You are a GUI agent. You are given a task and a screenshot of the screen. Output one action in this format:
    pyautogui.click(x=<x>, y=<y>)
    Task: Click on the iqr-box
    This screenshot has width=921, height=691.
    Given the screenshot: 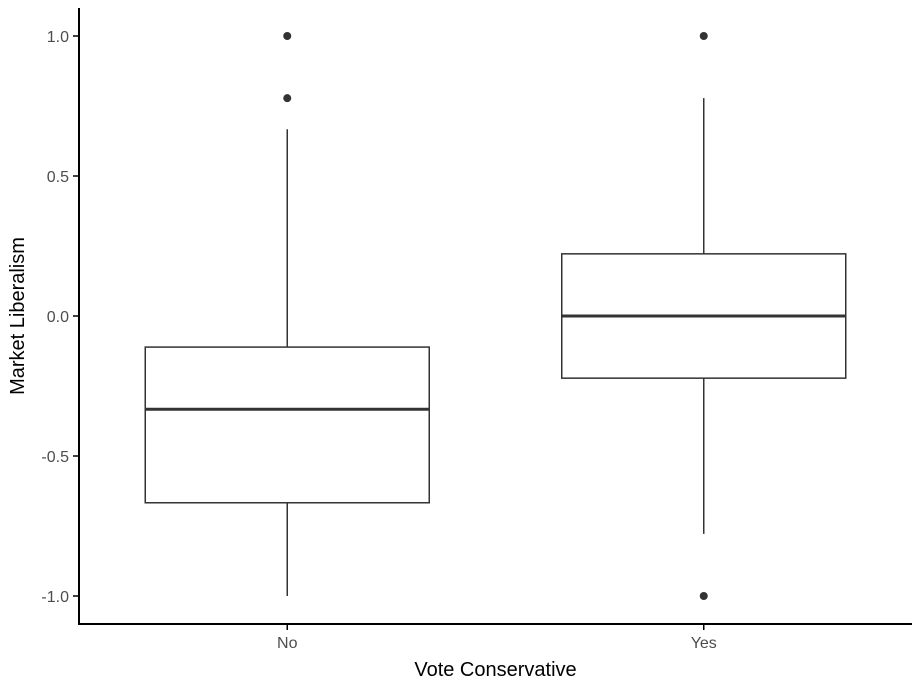 What is the action you would take?
    pyautogui.click(x=287, y=425)
    